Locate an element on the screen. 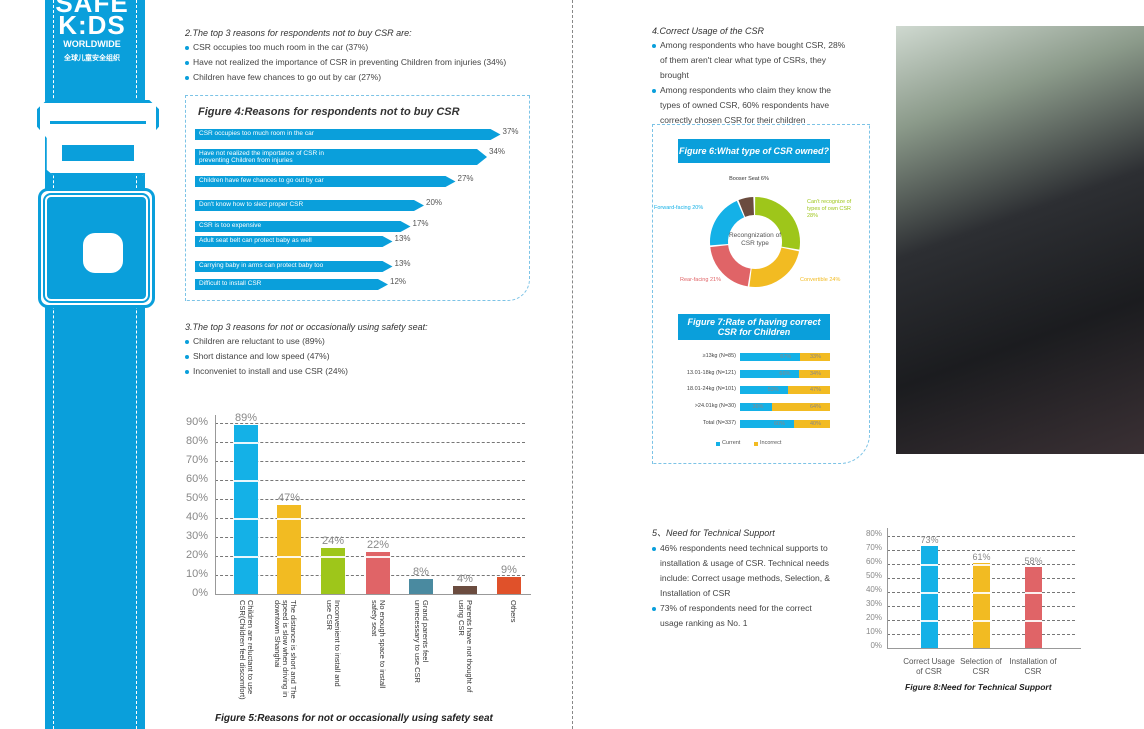  donut-center-label: Recongnization of CSR type is located at coordinates (755, 239).